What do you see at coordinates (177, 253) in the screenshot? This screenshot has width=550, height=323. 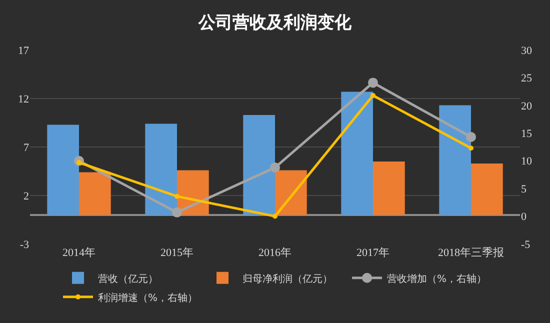 I see `x-tick-label: 2015年` at bounding box center [177, 253].